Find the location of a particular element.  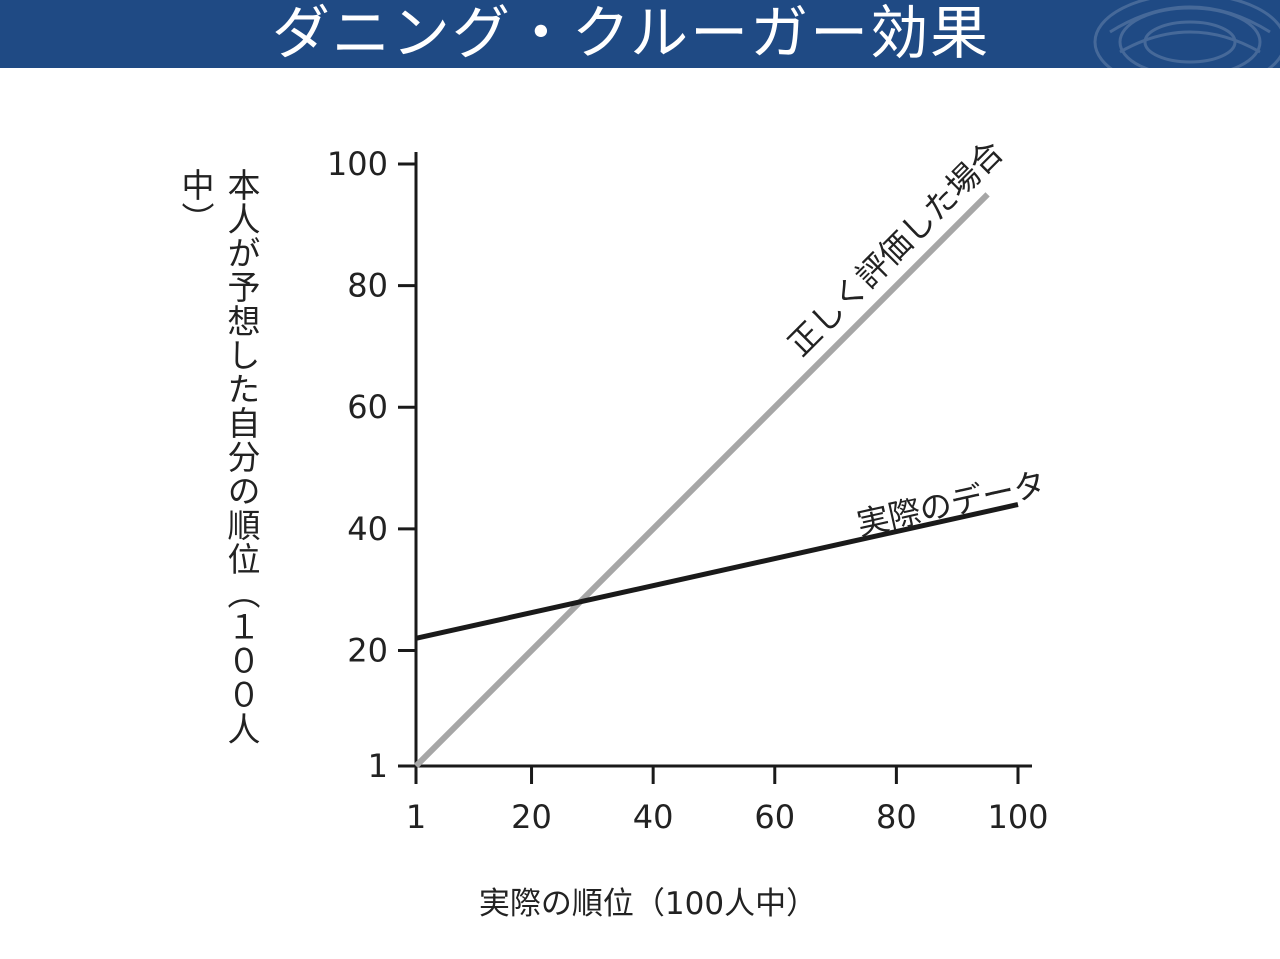

series-label: 正しく評価した場合 is located at coordinates (895, 248).